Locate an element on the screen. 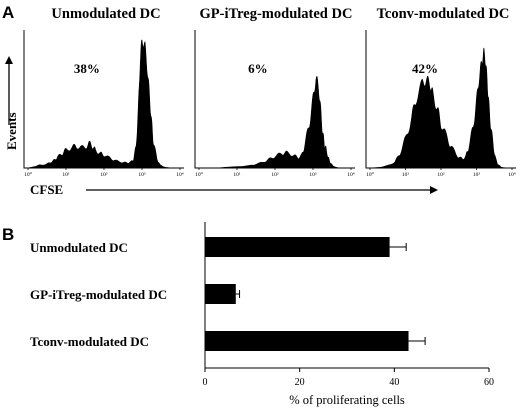  cfse-label: CFSE is located at coordinates (46, 189).